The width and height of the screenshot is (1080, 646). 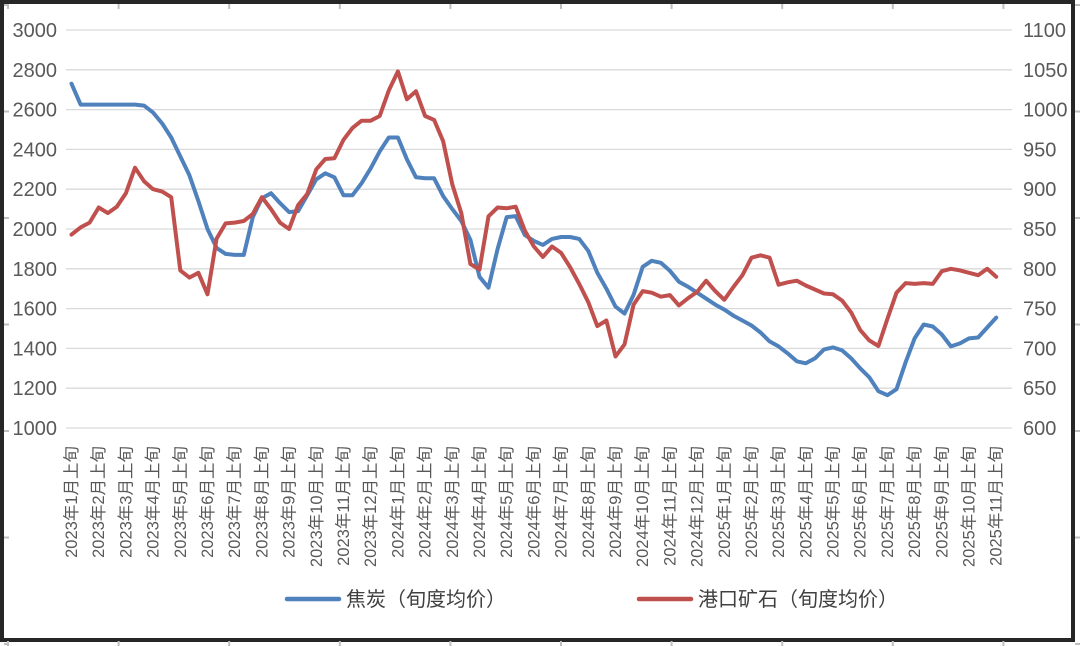 What do you see at coordinates (941, 502) in the screenshot?
I see `x-axis-tick-label: 2025年9月上旬` at bounding box center [941, 502].